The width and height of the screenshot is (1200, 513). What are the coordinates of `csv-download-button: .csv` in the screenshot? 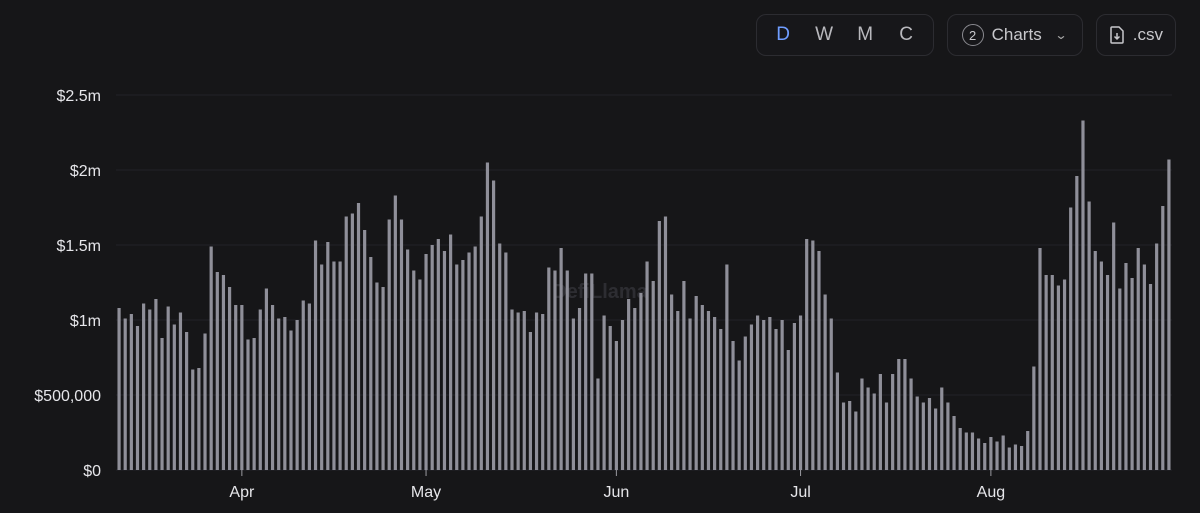 It's located at (1135, 35).